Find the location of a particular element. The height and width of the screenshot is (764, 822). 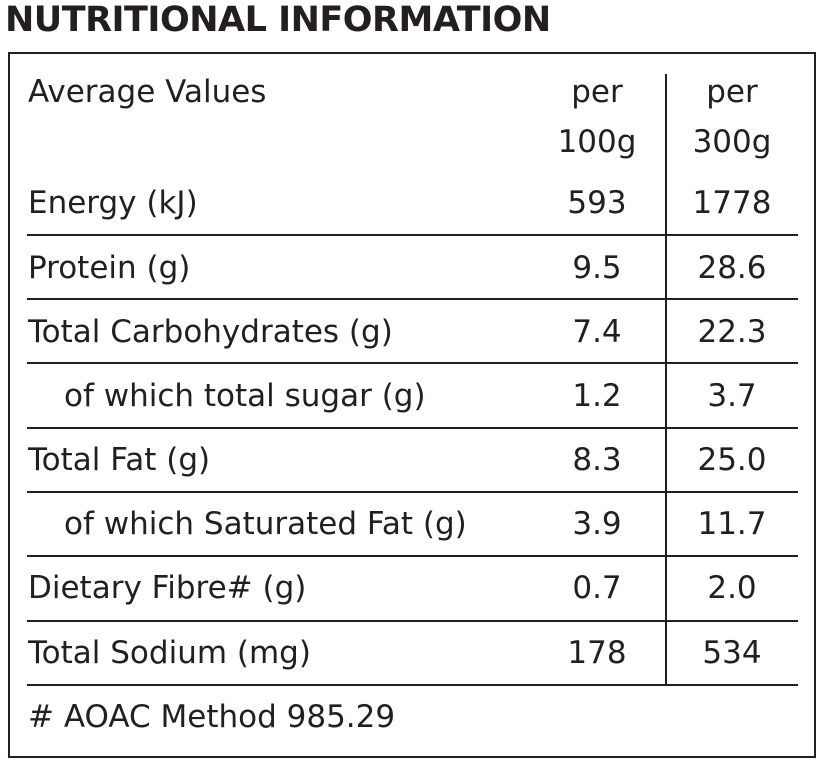

row-value-saturated-fat-per300g: 11.7 is located at coordinates (732, 524).